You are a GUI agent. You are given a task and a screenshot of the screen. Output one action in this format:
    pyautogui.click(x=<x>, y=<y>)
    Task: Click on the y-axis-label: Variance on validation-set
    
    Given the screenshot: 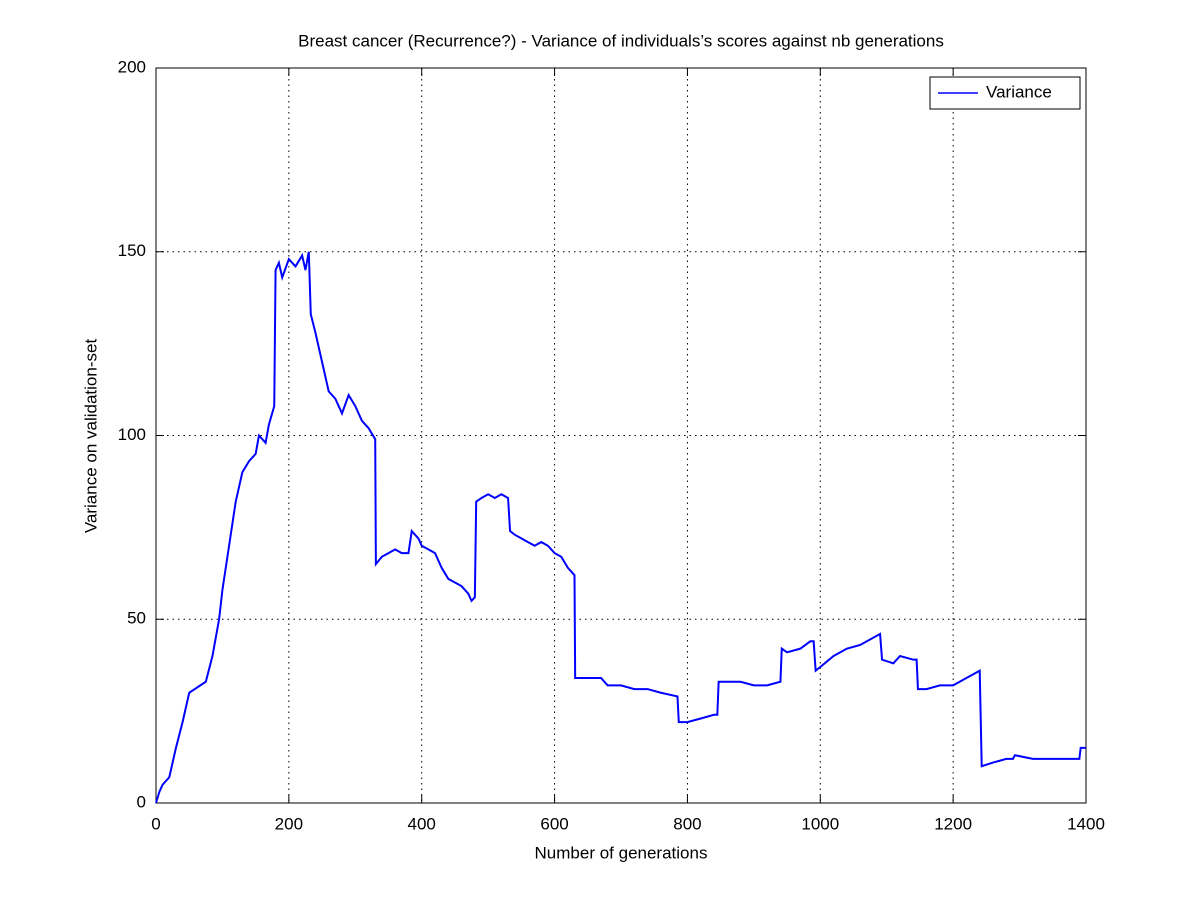 What is the action you would take?
    pyautogui.click(x=90, y=436)
    